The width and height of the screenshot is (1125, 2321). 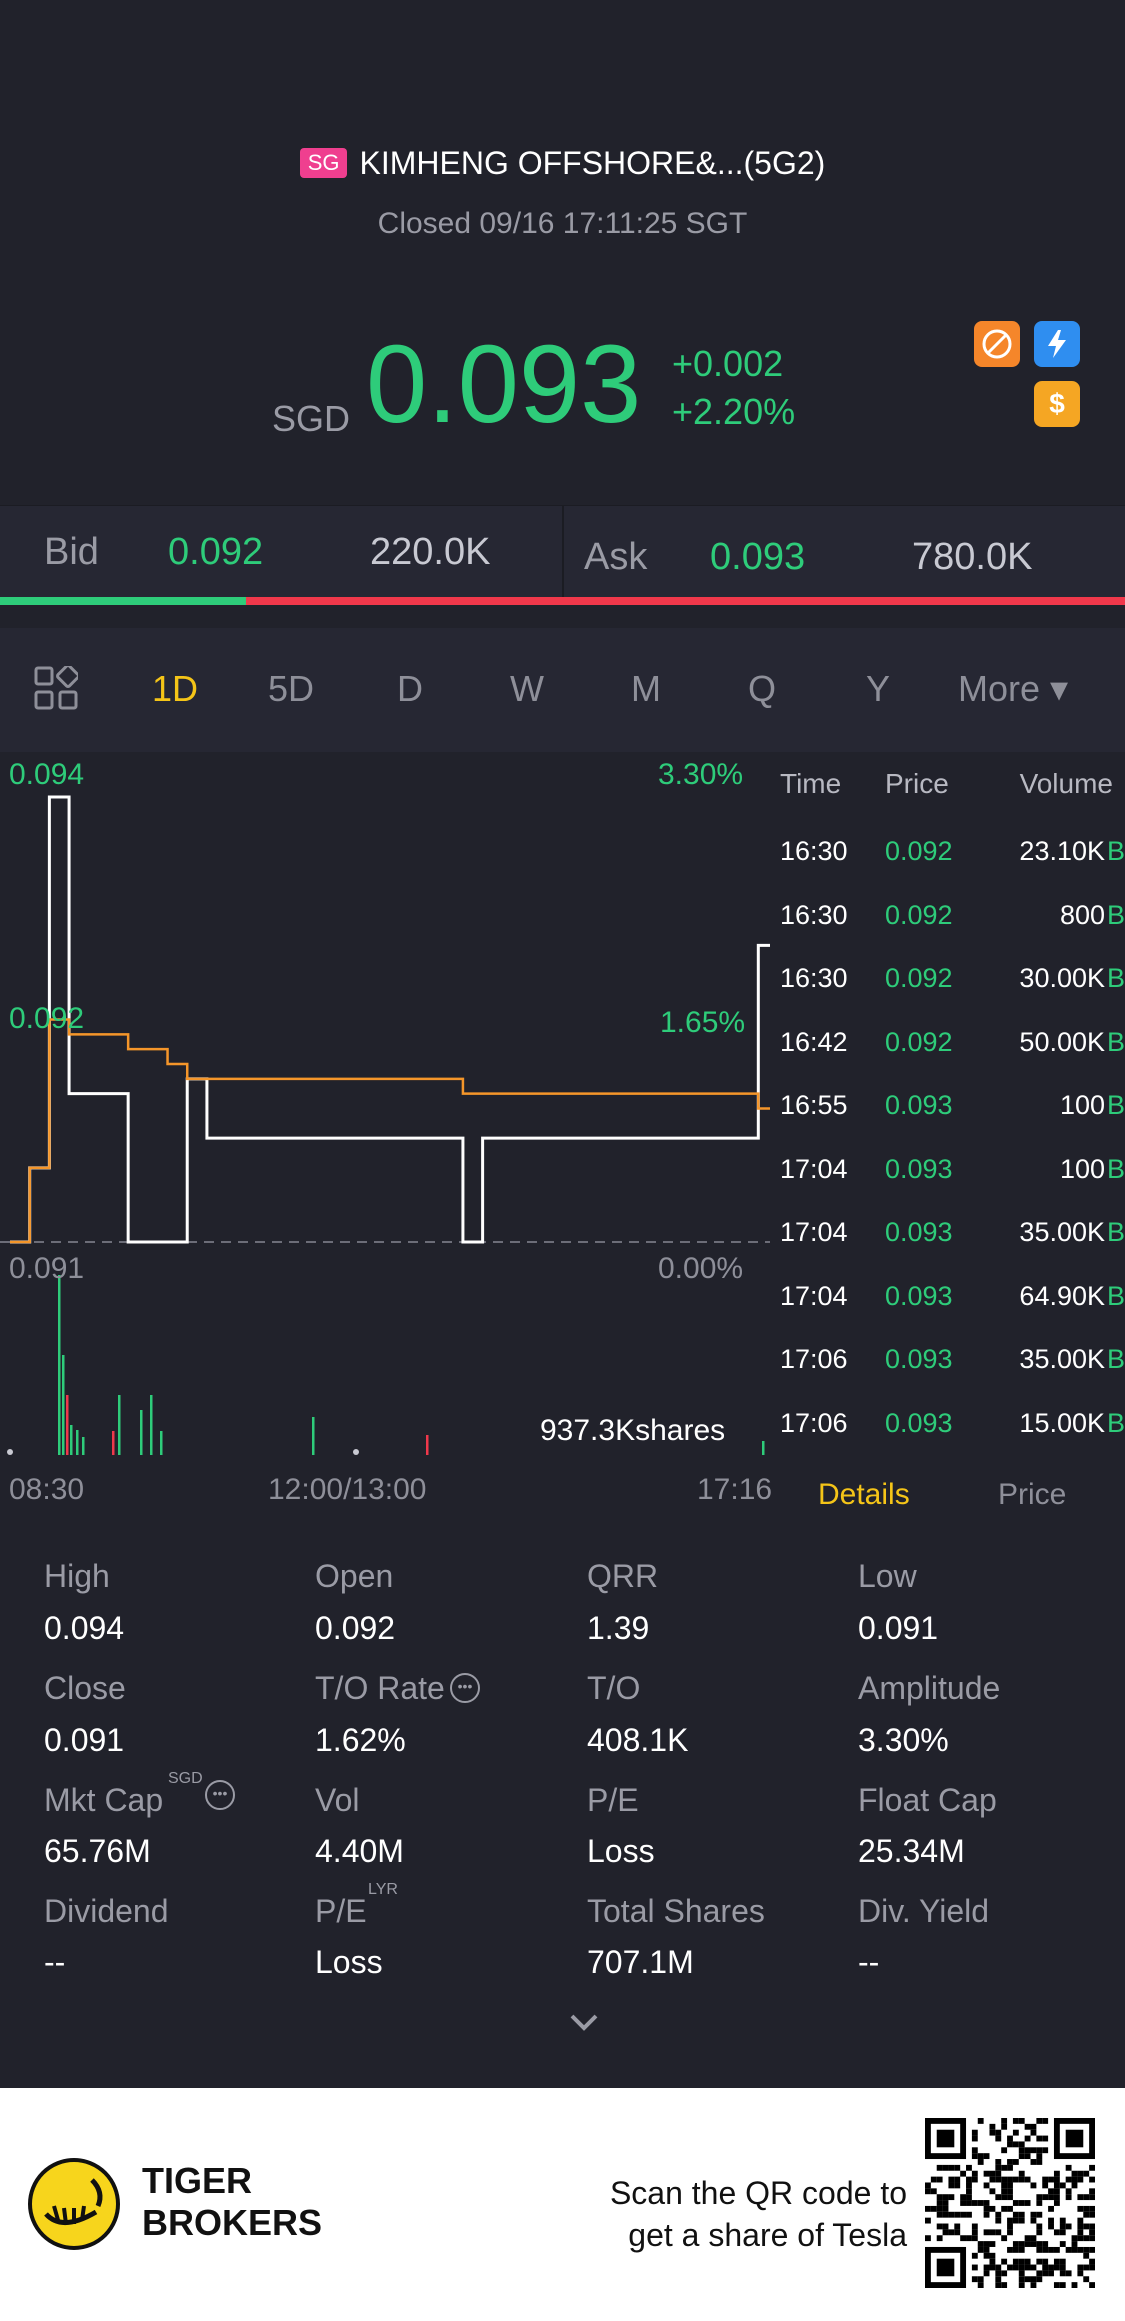 What do you see at coordinates (917, 783) in the screenshot?
I see `trades-header-price: Price` at bounding box center [917, 783].